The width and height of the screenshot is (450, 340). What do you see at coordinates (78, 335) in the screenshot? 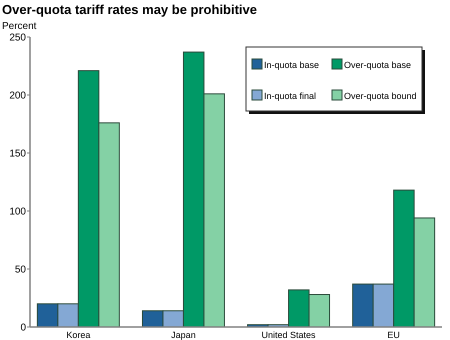
I see `x-tick-label: Korea` at bounding box center [78, 335].